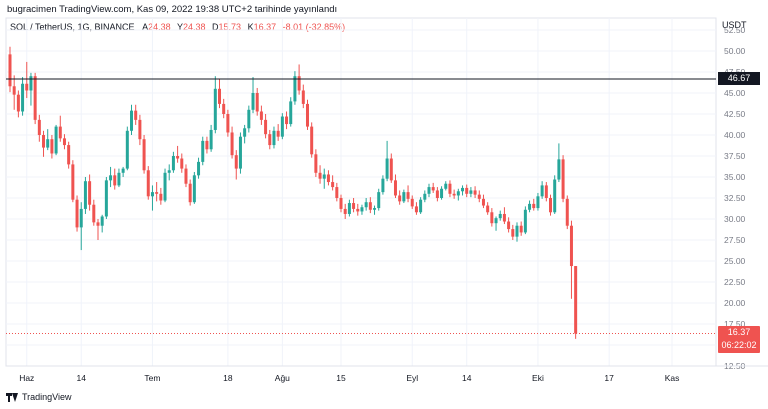  I want to click on x-tick-label: Ağu, so click(282, 378).